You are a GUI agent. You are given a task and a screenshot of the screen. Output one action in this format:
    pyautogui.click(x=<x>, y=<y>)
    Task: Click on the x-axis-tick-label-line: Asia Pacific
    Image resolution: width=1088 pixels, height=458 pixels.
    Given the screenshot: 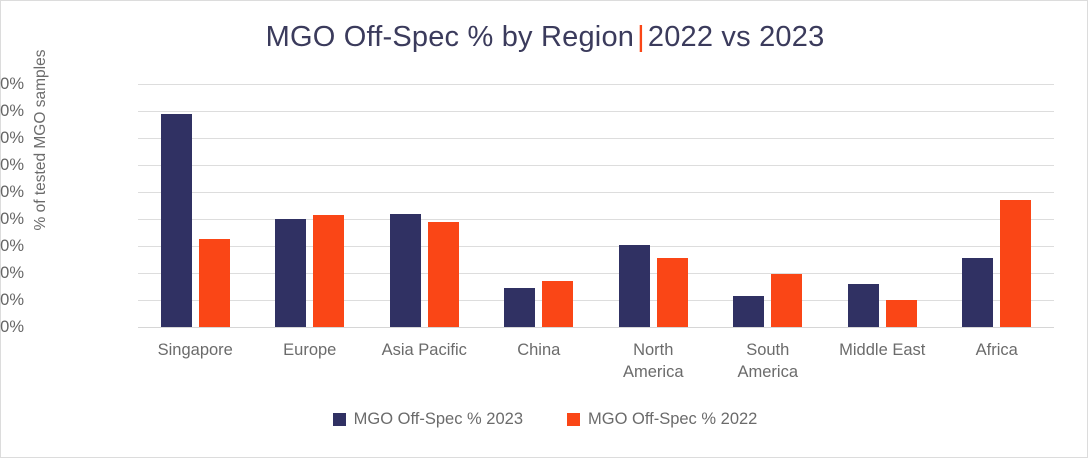 What is the action you would take?
    pyautogui.click(x=424, y=350)
    